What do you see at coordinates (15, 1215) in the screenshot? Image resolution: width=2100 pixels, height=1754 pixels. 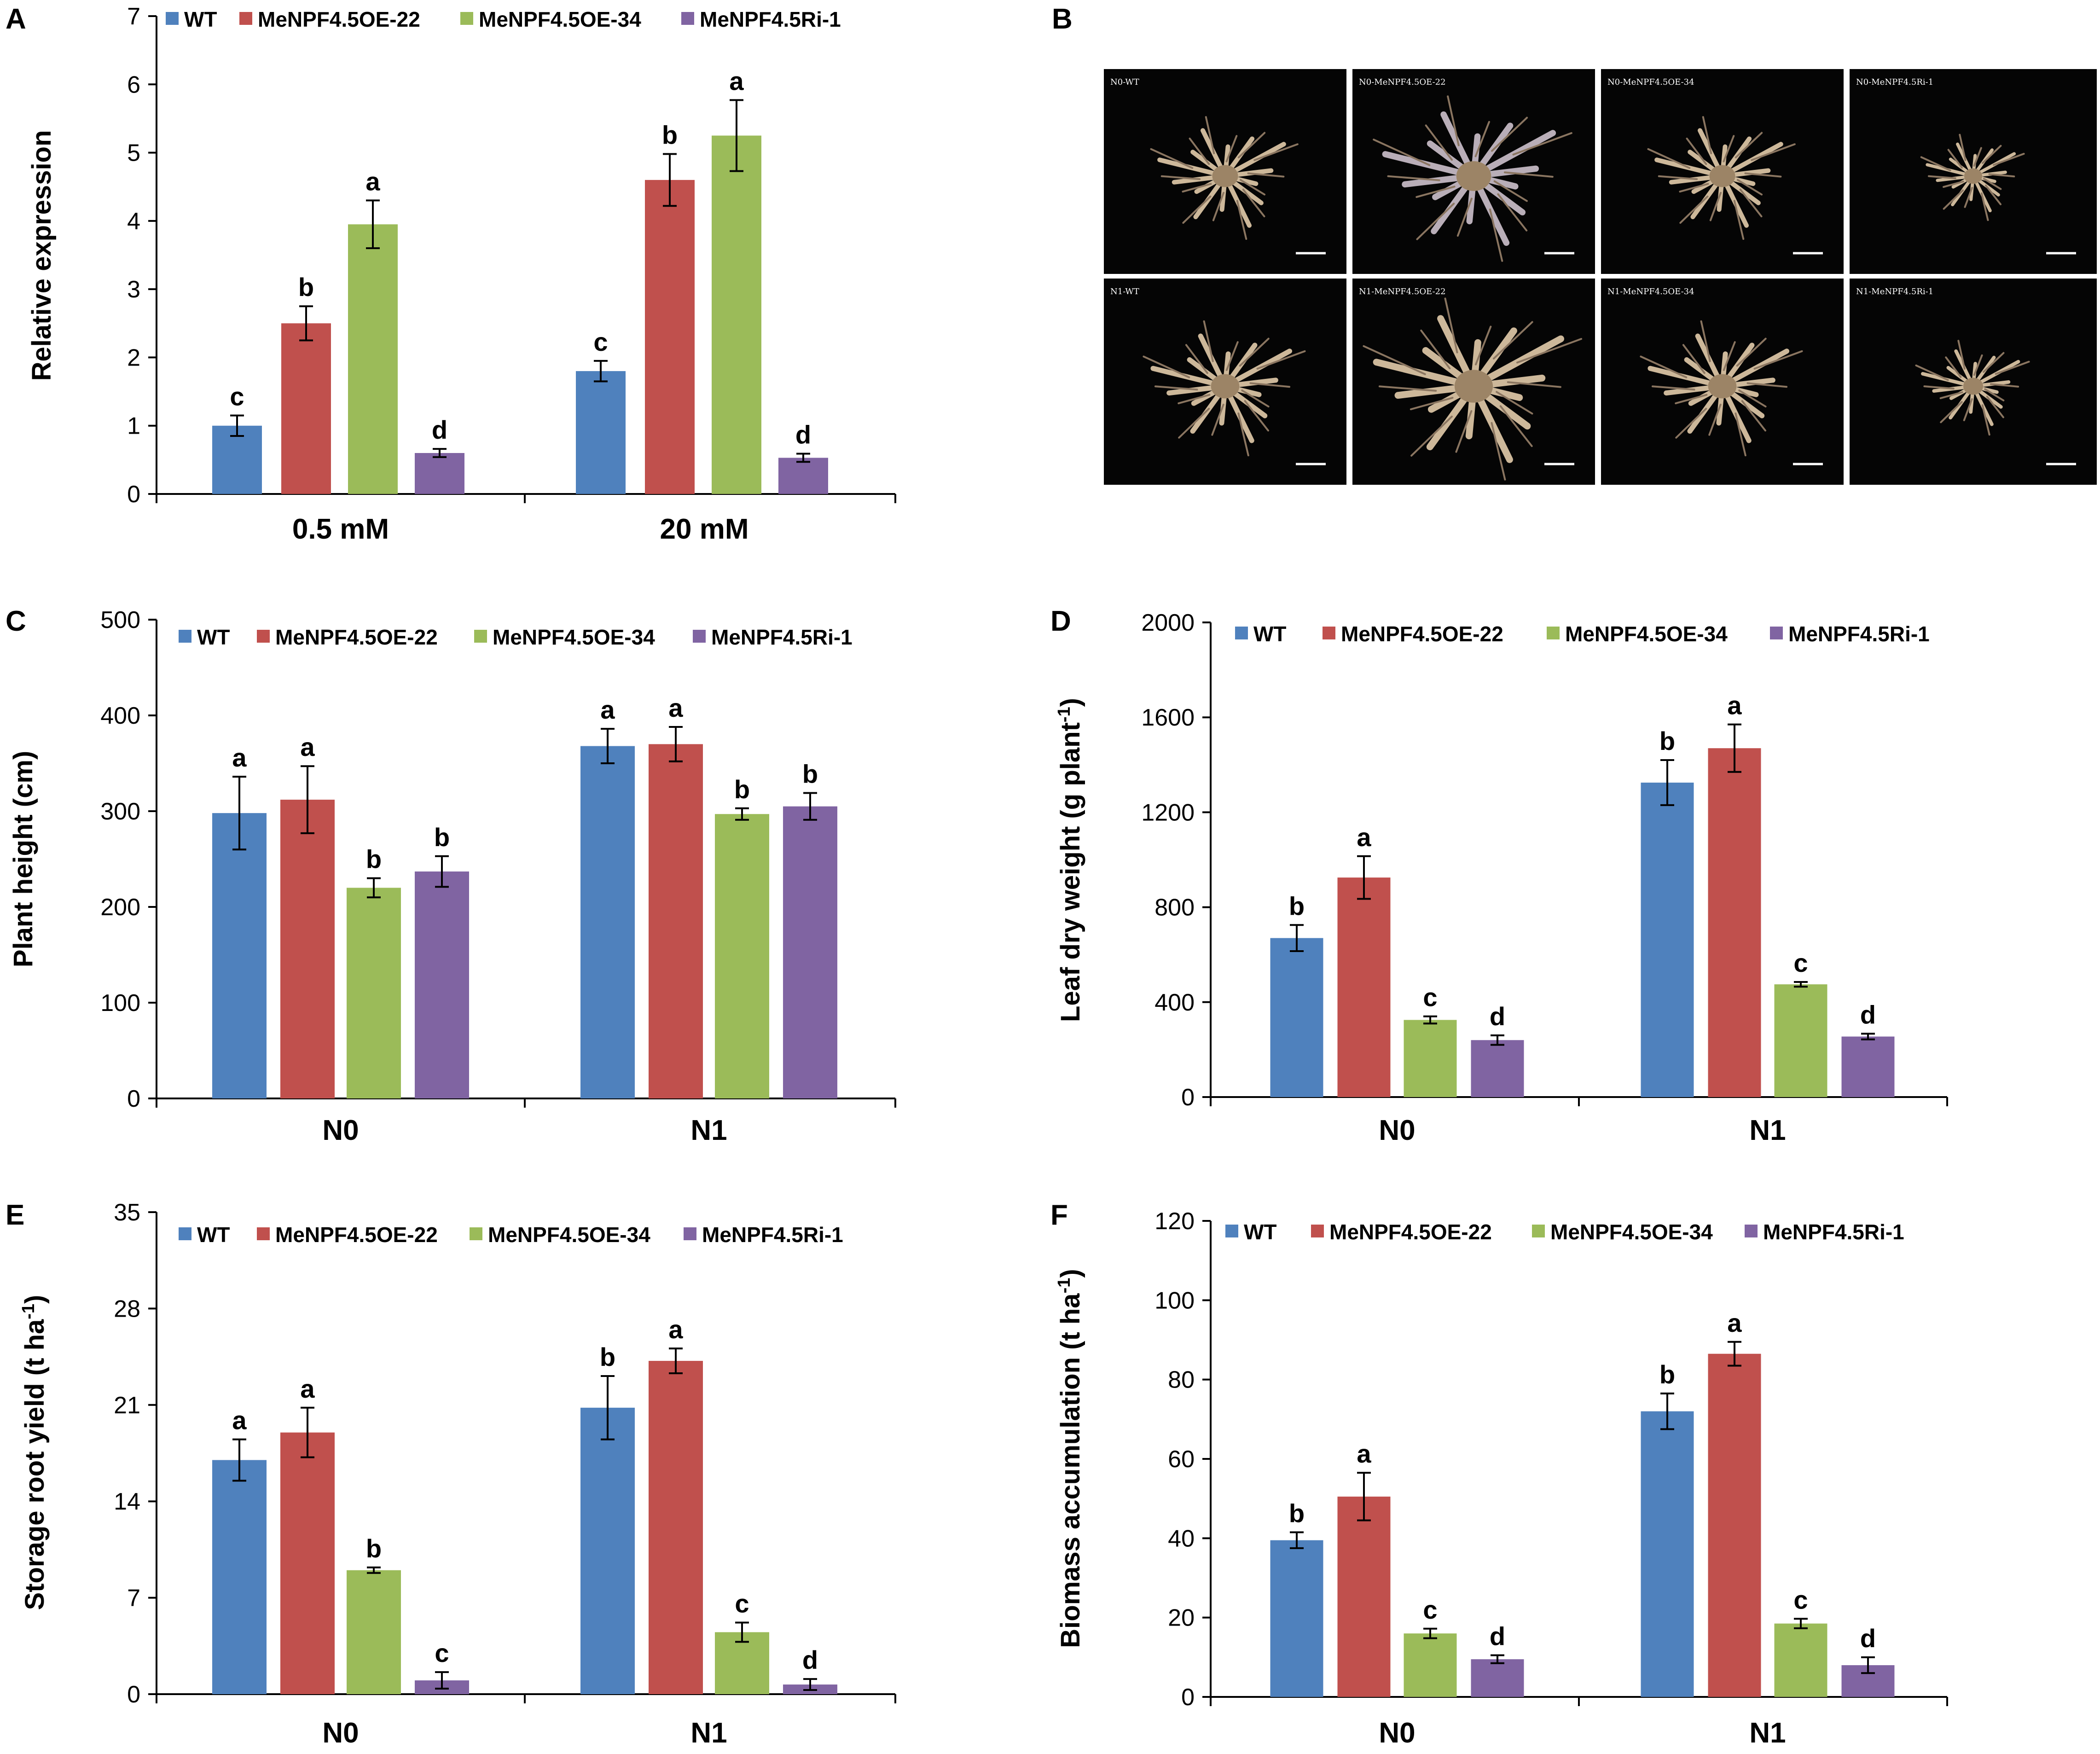 I see `panel-label: E` at bounding box center [15, 1215].